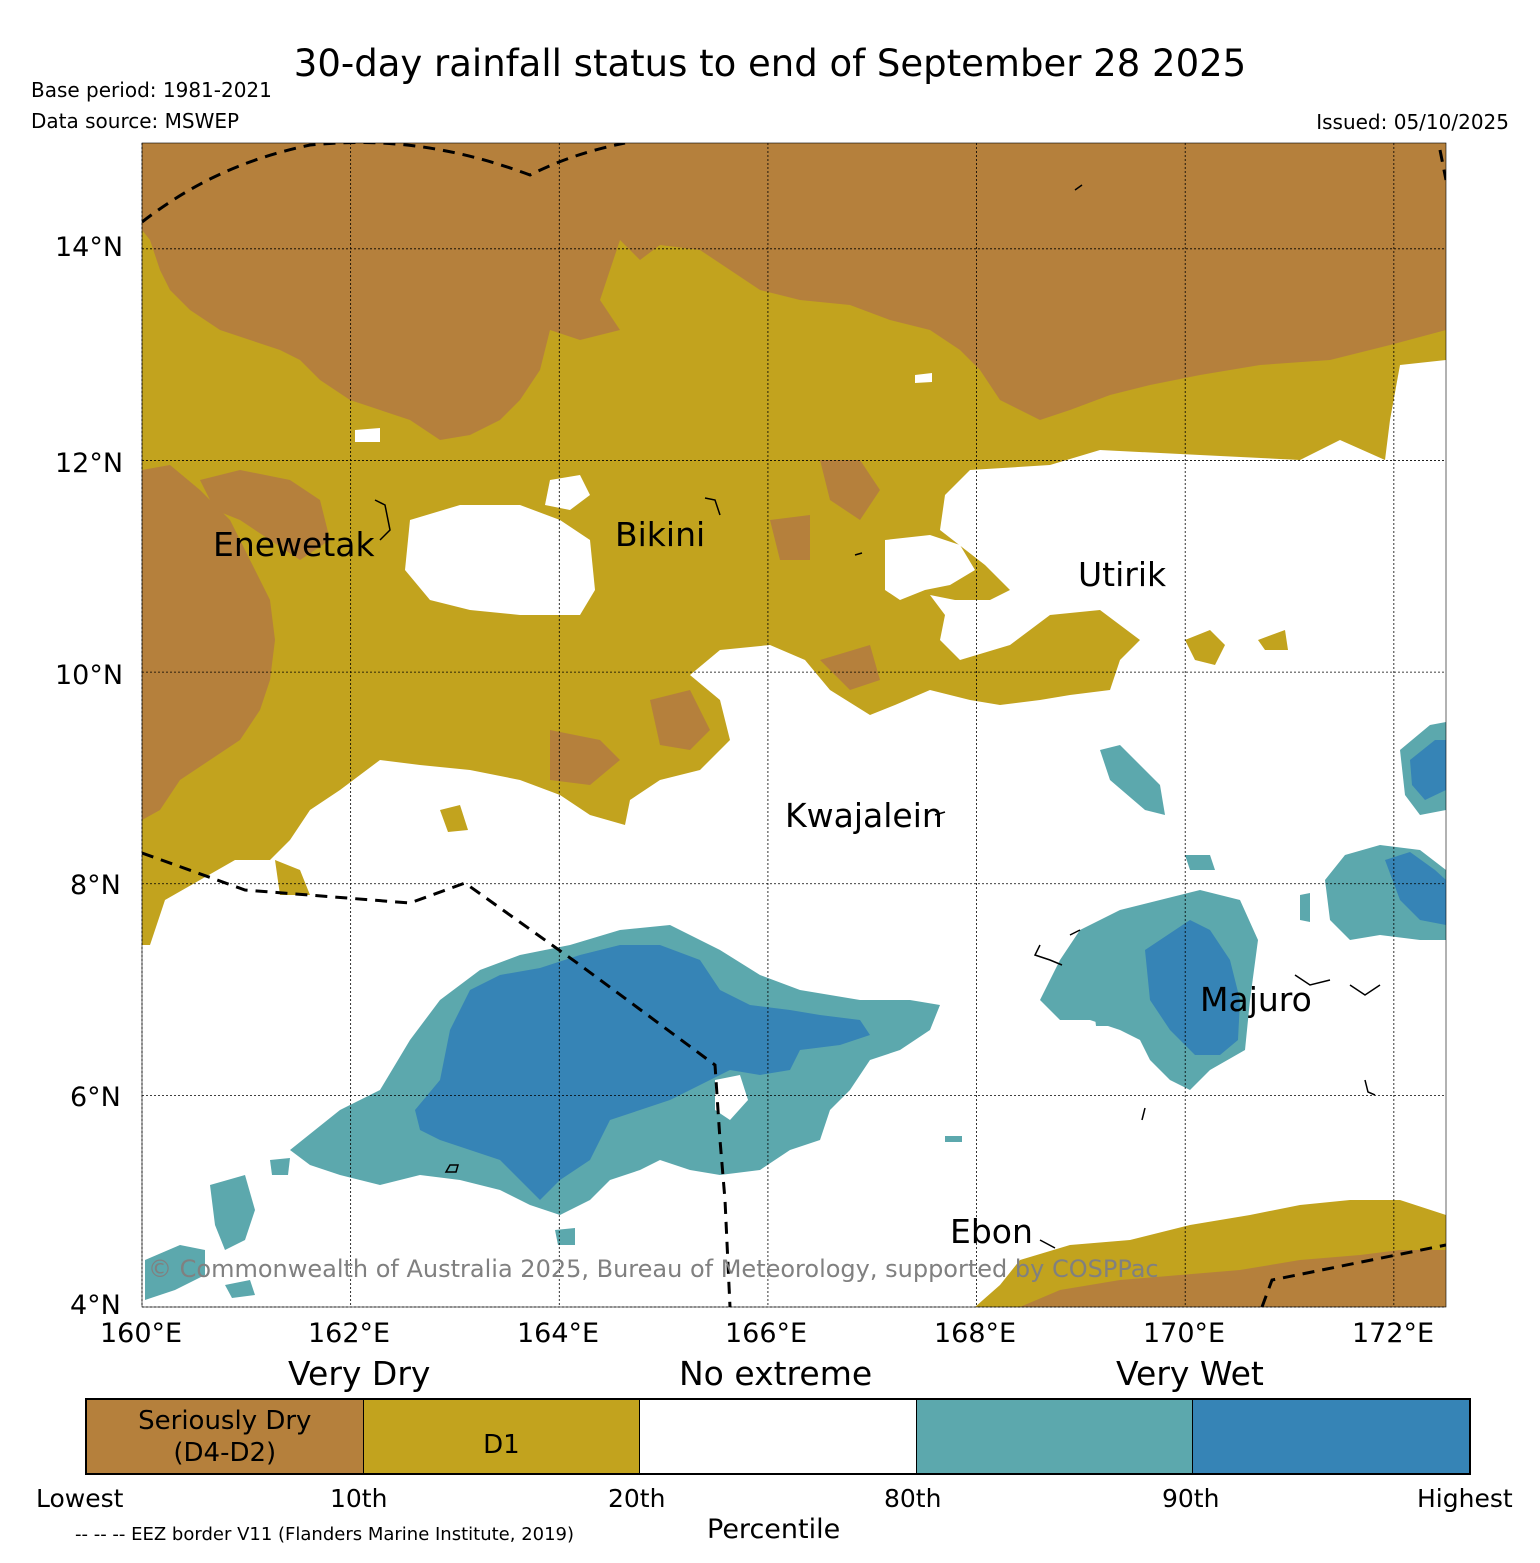 The height and width of the screenshot is (1563, 1540). Describe the element at coordinates (382, 520) in the screenshot. I see `atoll-enewetak` at that location.